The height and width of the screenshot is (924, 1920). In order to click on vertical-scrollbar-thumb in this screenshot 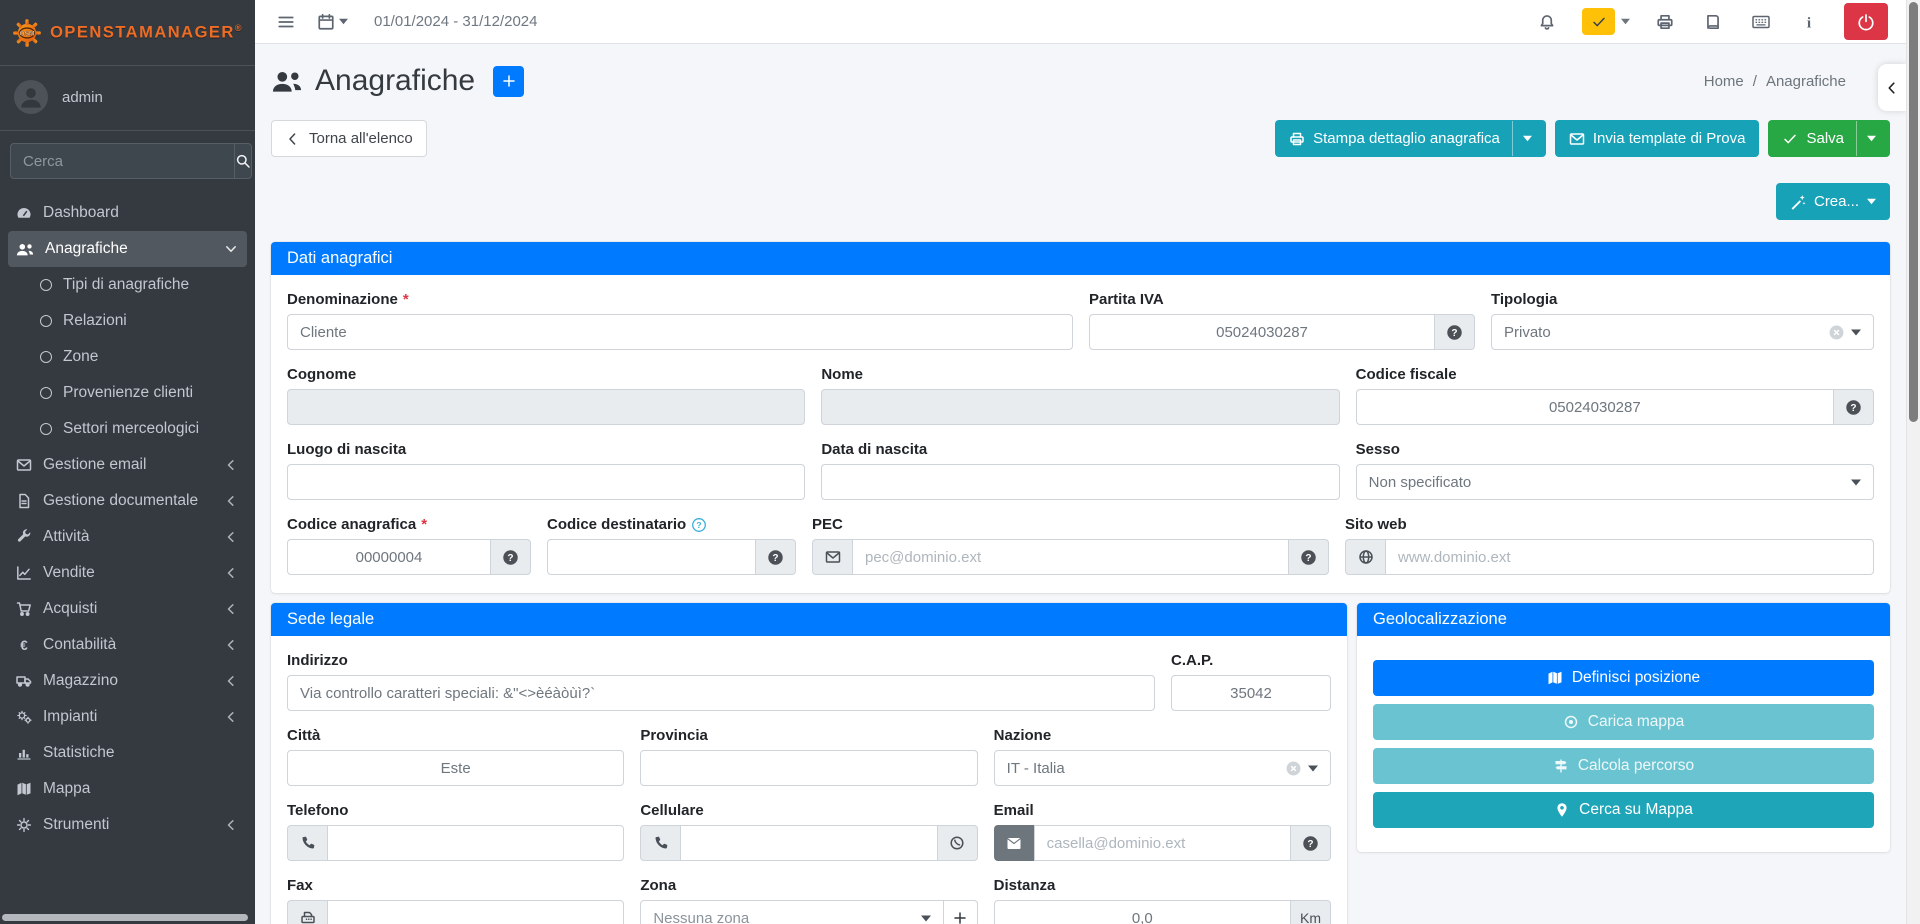, I will do `click(1913, 212)`.